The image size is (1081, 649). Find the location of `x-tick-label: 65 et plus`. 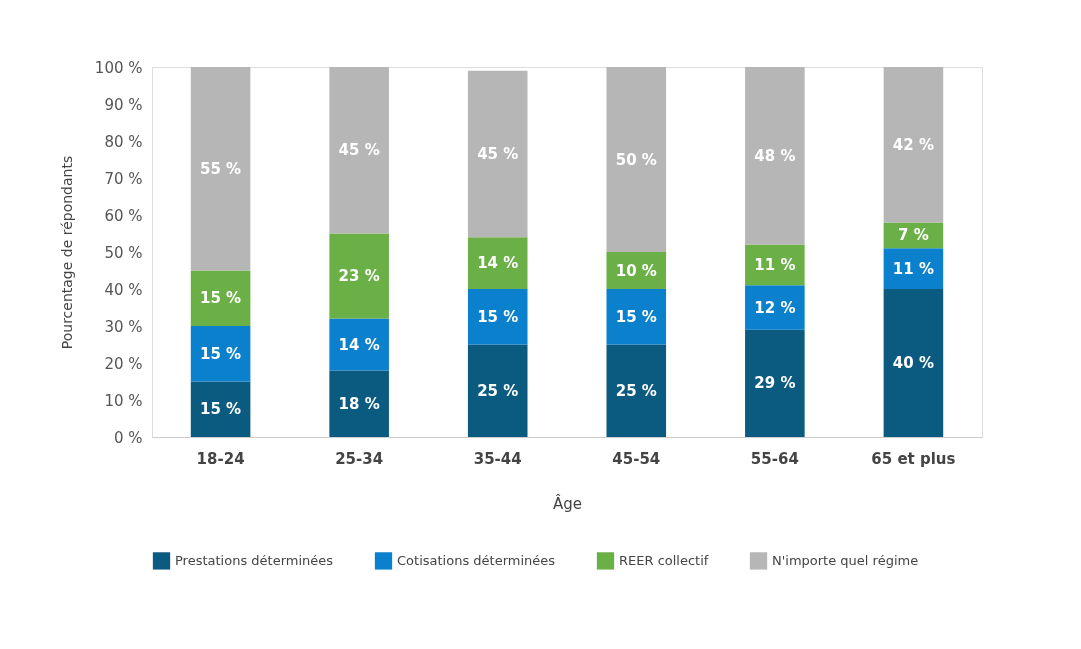

x-tick-label: 65 et plus is located at coordinates (913, 458).